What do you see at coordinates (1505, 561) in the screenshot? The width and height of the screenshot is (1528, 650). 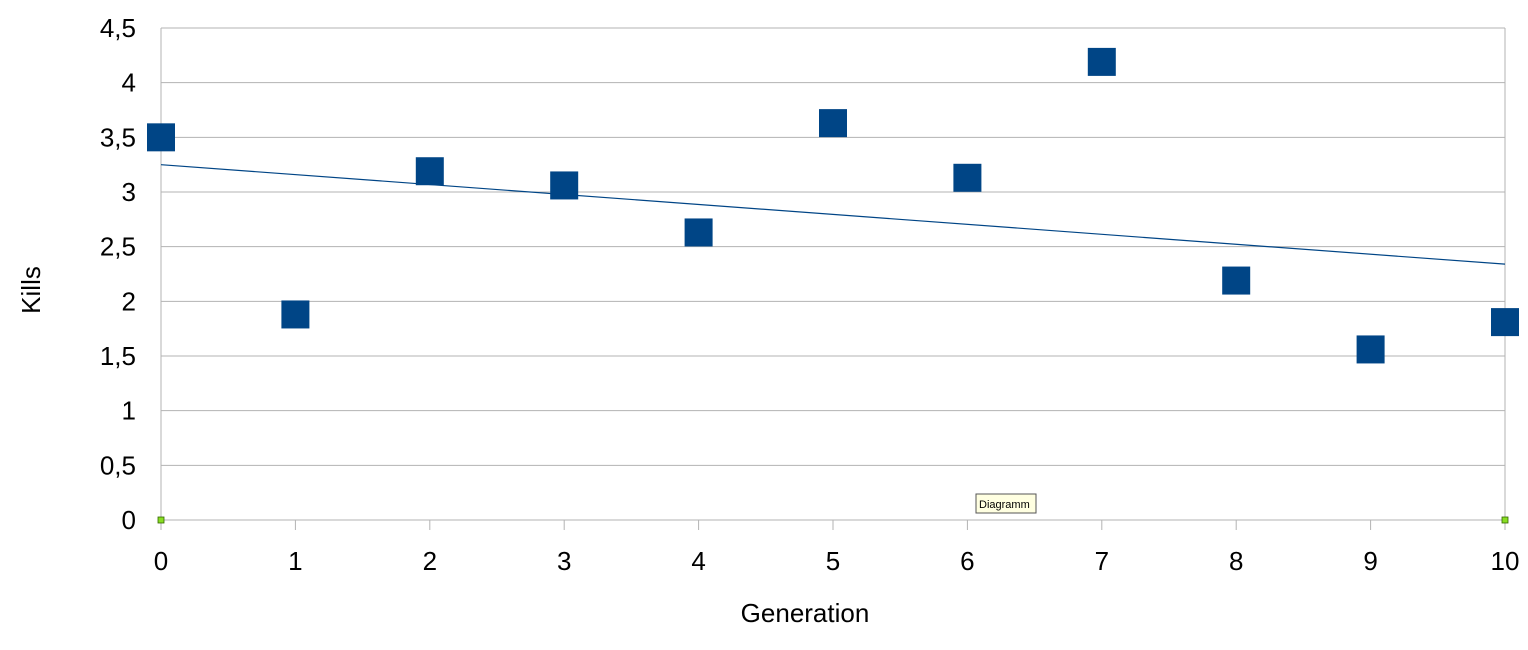 I see `x-tick-label: 10` at bounding box center [1505, 561].